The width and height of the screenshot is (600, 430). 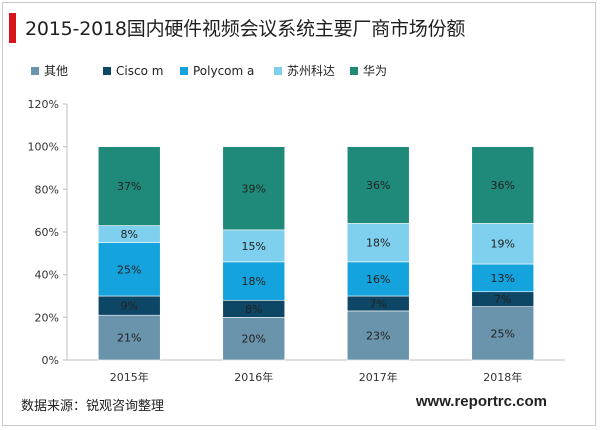 I want to click on data-label: 37%, so click(x=129, y=186).